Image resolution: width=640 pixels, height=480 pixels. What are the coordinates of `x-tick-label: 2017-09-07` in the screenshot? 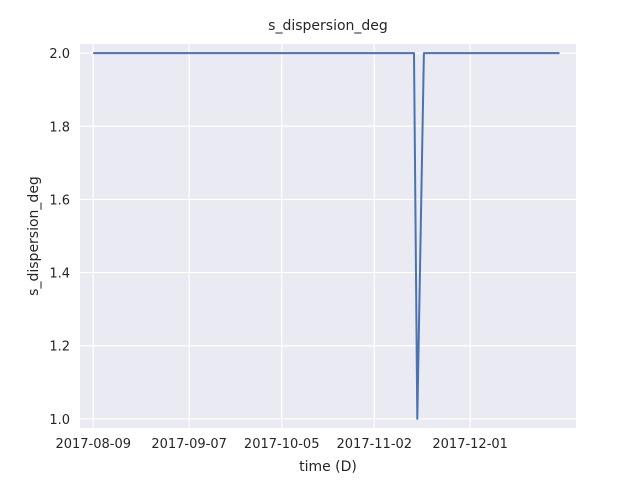 It's located at (189, 444).